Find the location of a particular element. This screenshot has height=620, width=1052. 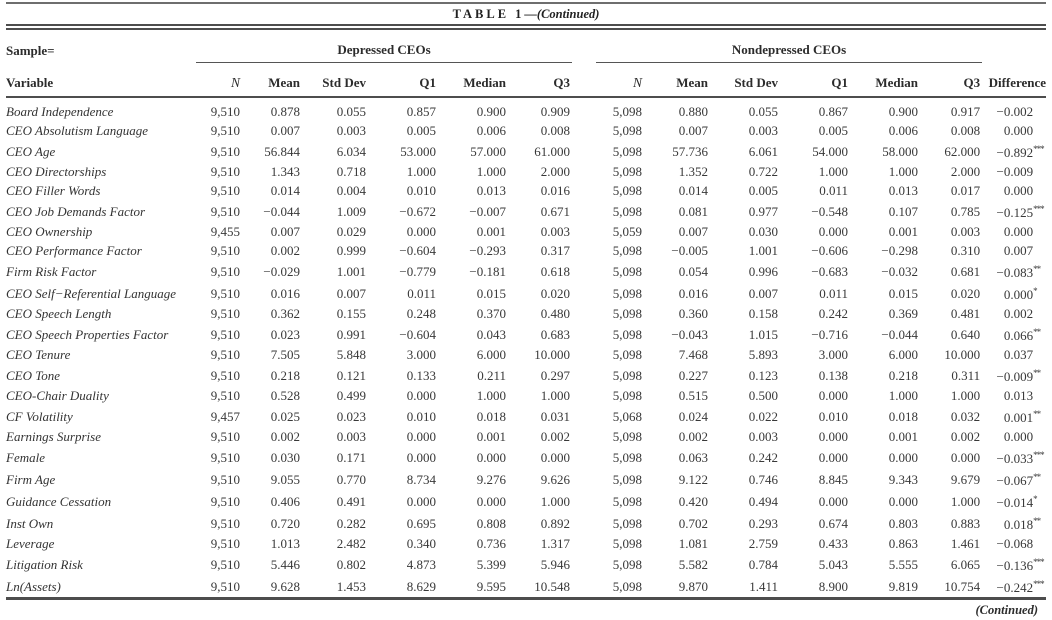

nondepressed-median: 5.555 is located at coordinates (903, 564).